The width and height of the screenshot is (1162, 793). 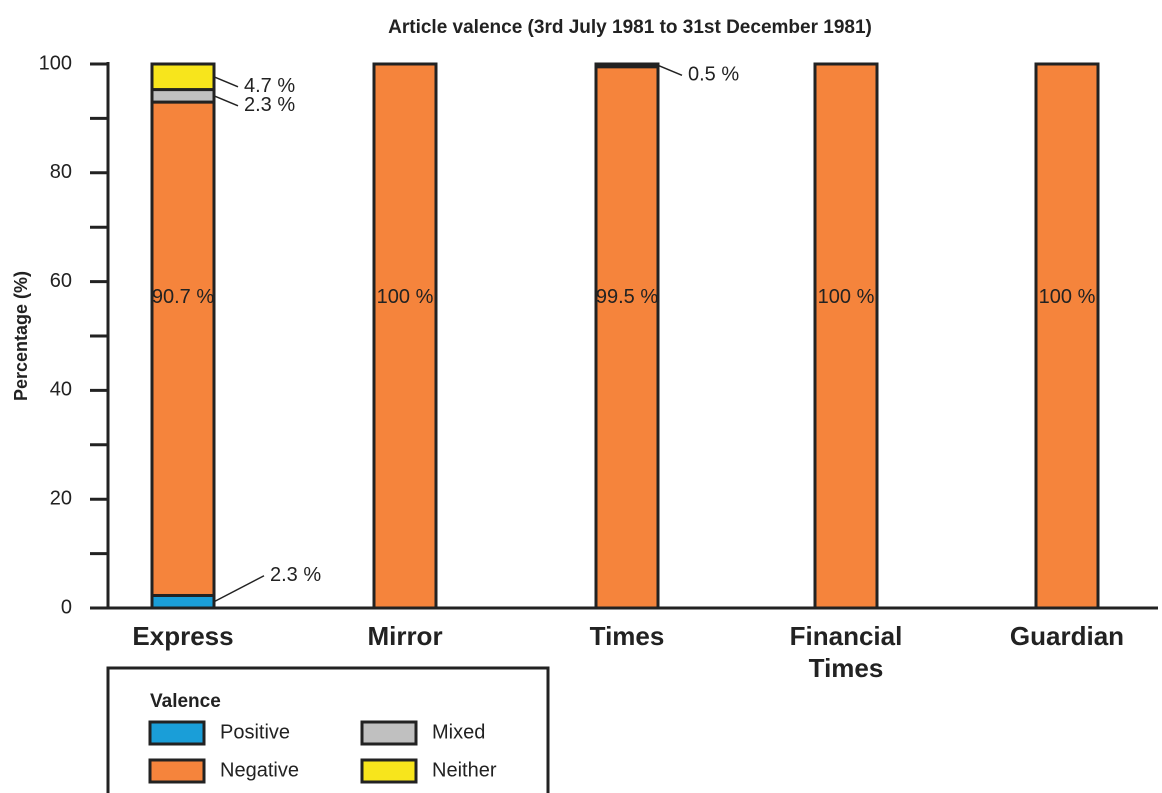 I want to click on y-tick-label: 60, so click(x=61, y=281).